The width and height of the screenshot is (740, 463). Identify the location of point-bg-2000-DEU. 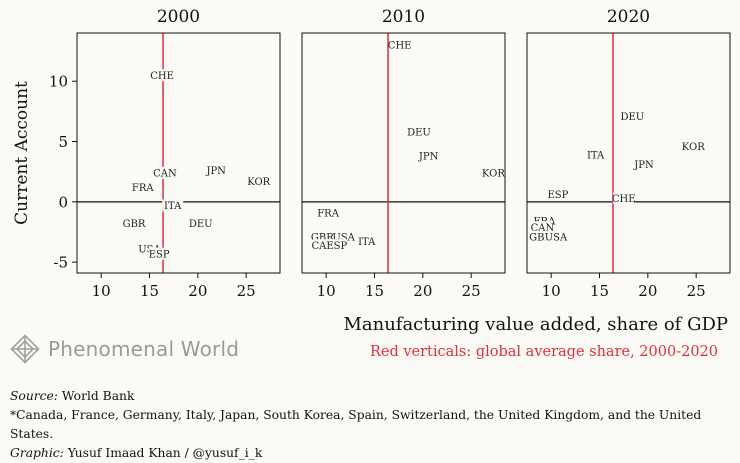
(201, 223).